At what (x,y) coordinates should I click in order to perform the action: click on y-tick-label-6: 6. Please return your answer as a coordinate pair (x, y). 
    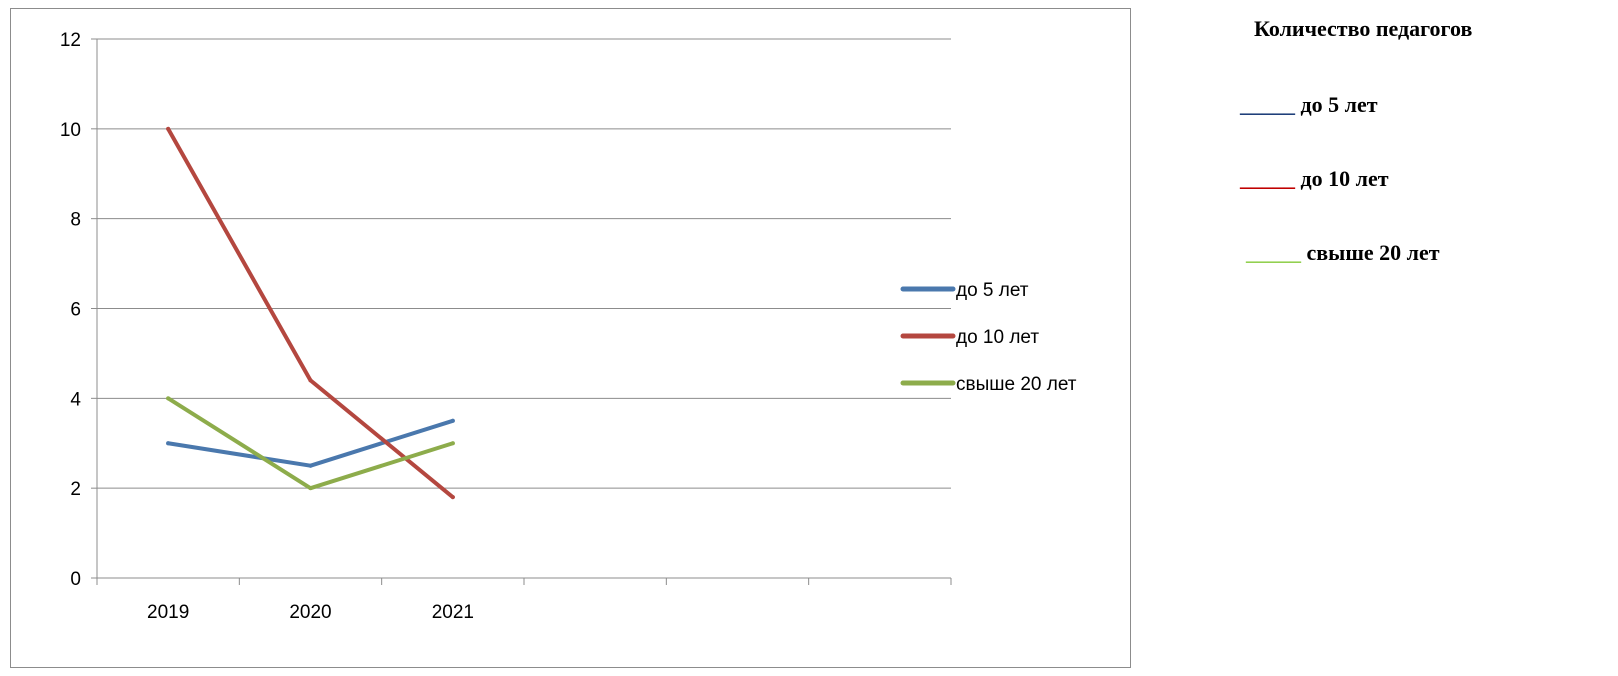
    Looking at the image, I should click on (75, 310).